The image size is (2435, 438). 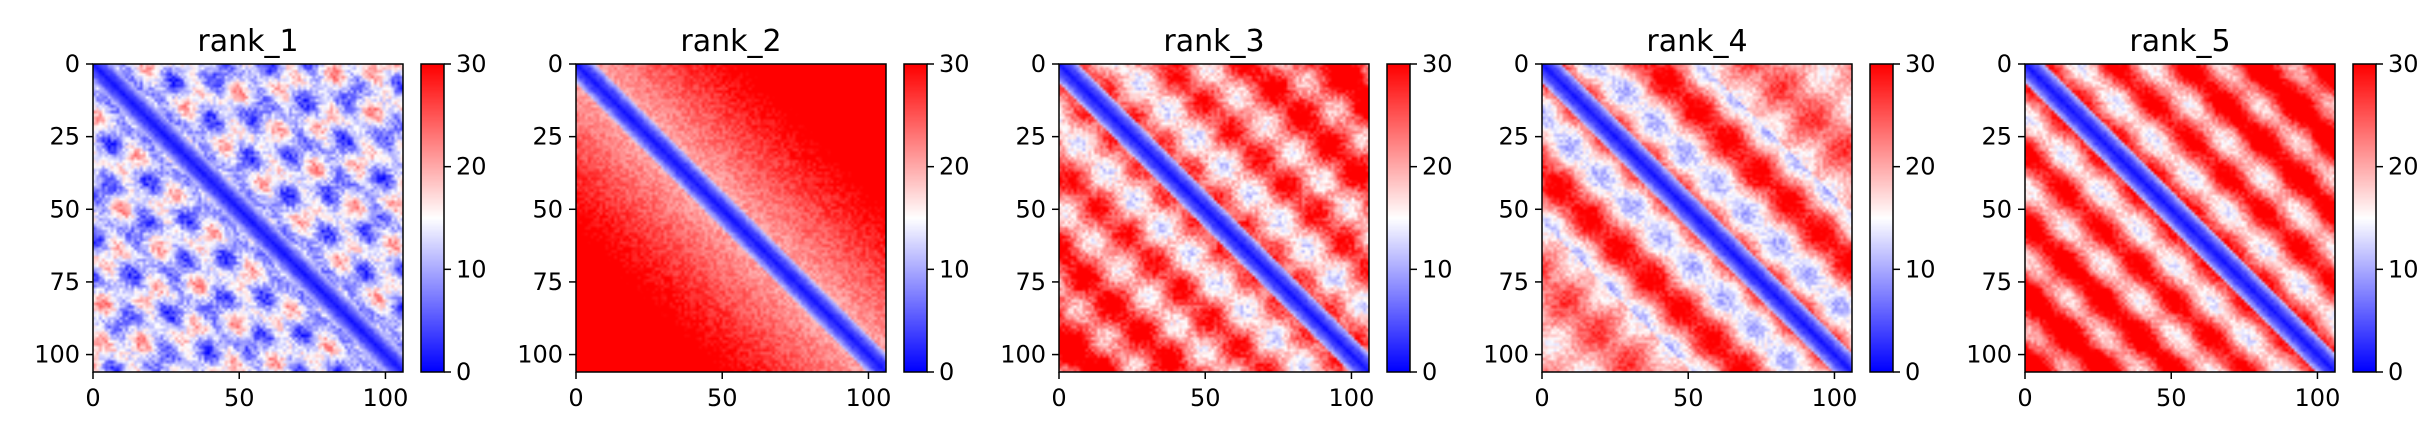 I want to click on panel-title: rank_4, so click(x=1696, y=41).